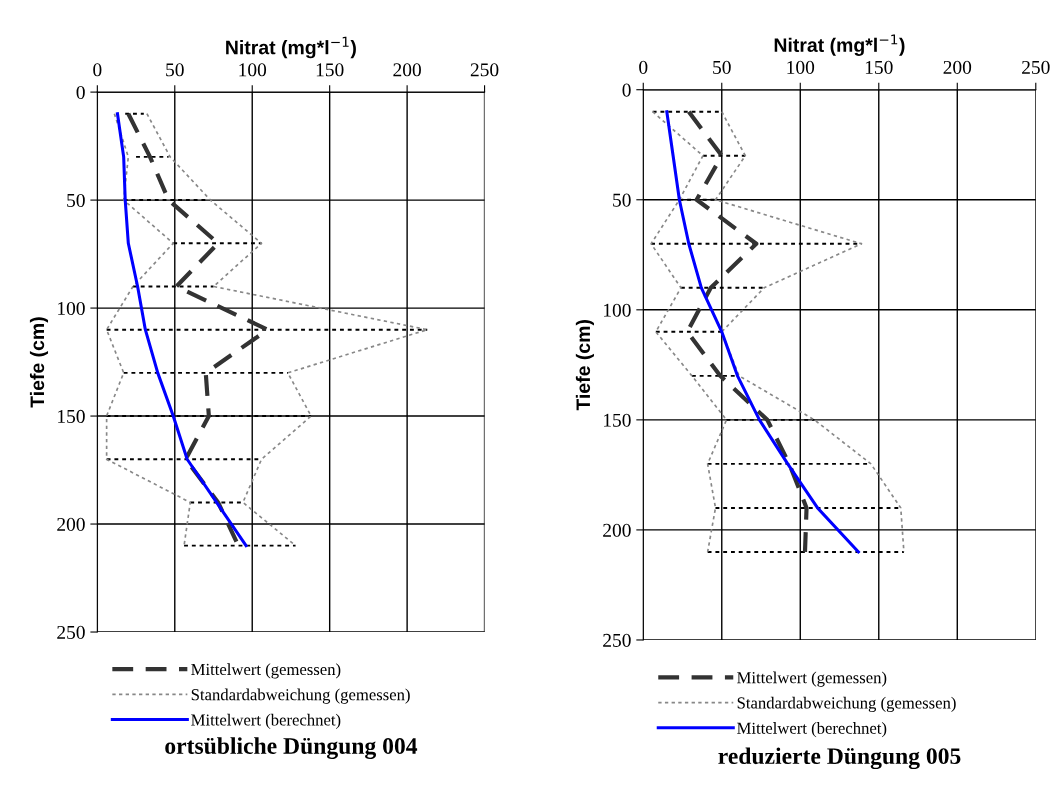  Describe the element at coordinates (839, 758) in the screenshot. I see `text: reduzierte Düngung 005` at that location.